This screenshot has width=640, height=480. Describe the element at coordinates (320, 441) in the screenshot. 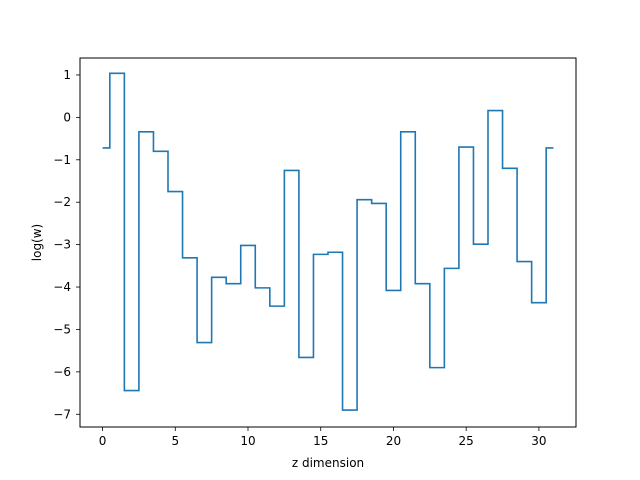

I see `x-tick-label: 15` at that location.